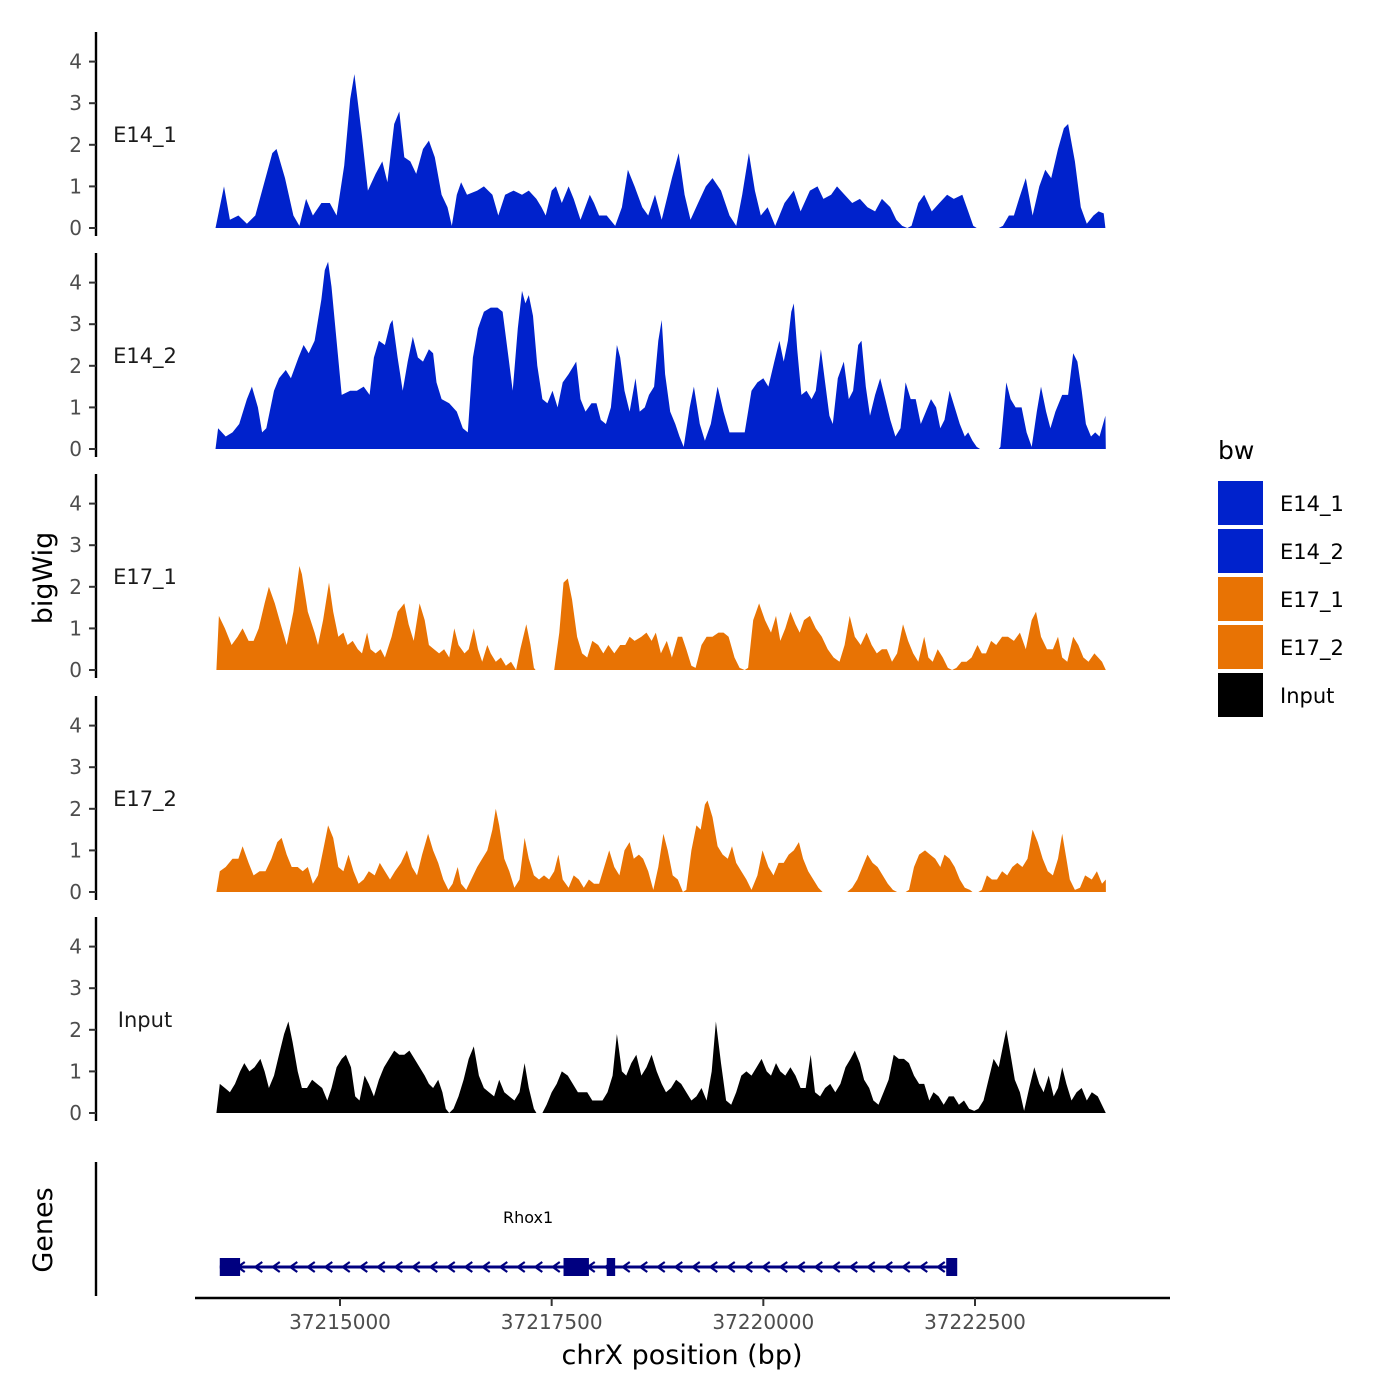 The image size is (1400, 1400). I want to click on track-E14_2: 0 1 2 3 4 E14_2, so click(587, 357).